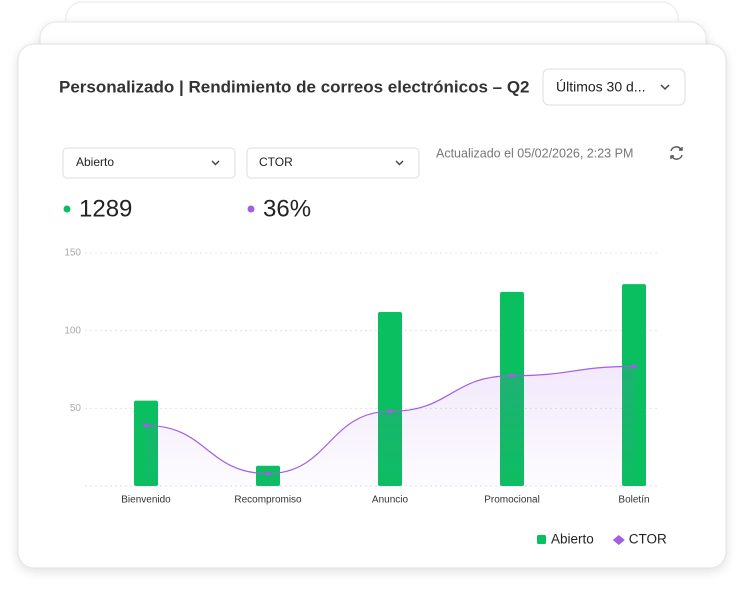 The image size is (744, 602). Describe the element at coordinates (390, 420) in the screenshot. I see `line` at that location.